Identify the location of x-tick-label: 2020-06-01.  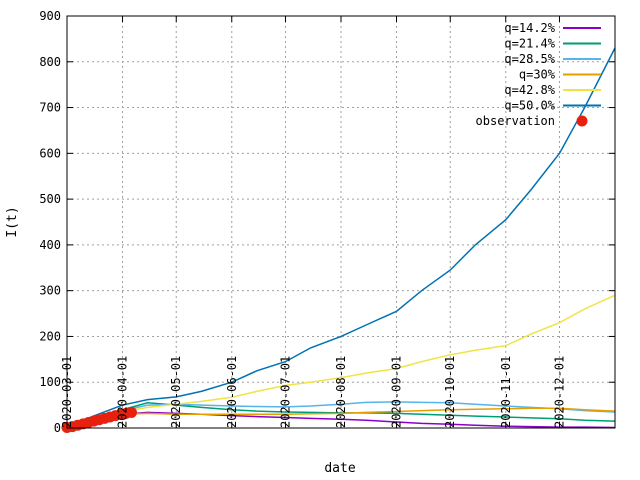
(232, 392).